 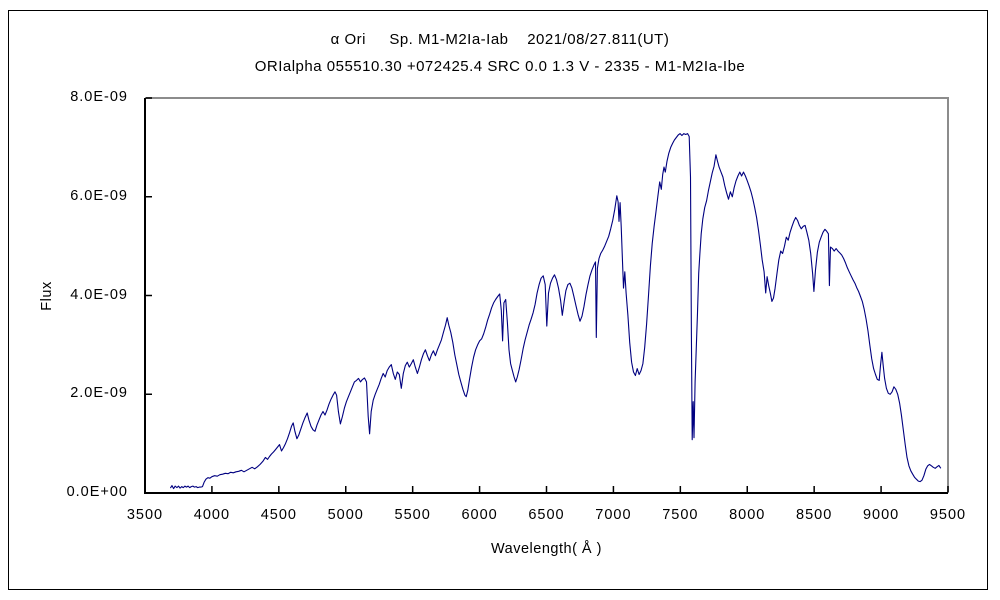 What do you see at coordinates (814, 515) in the screenshot?
I see `x-tick-label: 8500` at bounding box center [814, 515].